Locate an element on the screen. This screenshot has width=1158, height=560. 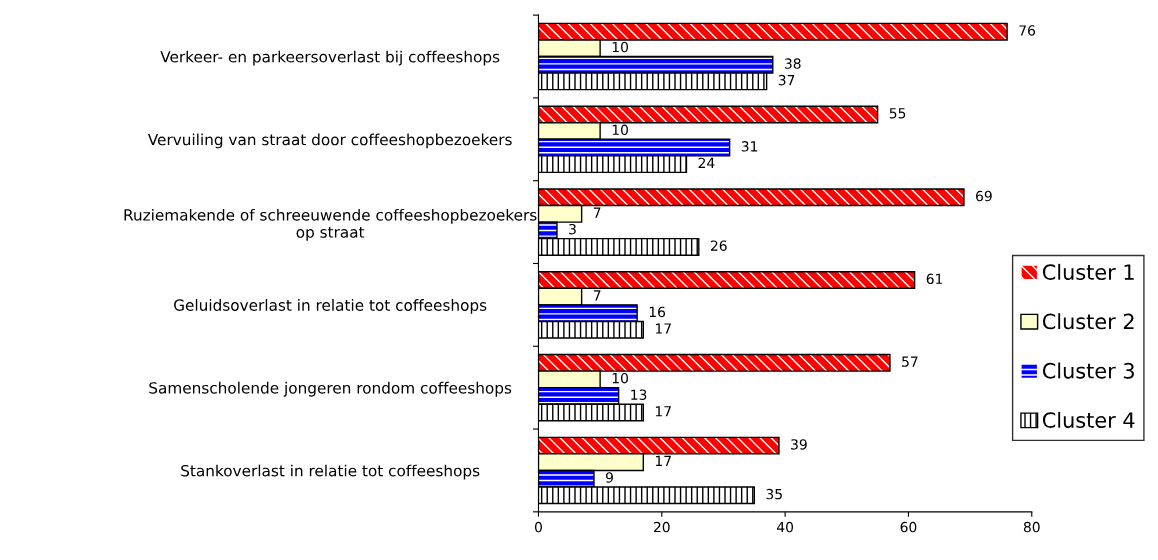
y-tick-label: Stankoverlast in relatie tot coffeeshops is located at coordinates (330, 472).